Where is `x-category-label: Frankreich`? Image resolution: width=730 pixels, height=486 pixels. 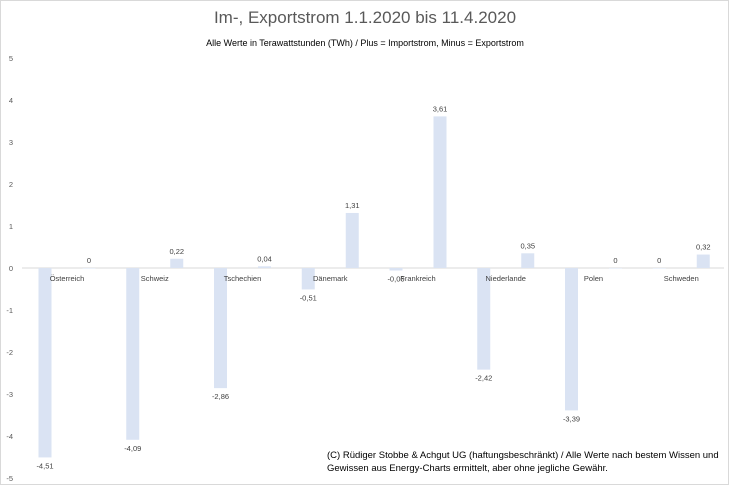 x-category-label: Frankreich is located at coordinates (417, 278).